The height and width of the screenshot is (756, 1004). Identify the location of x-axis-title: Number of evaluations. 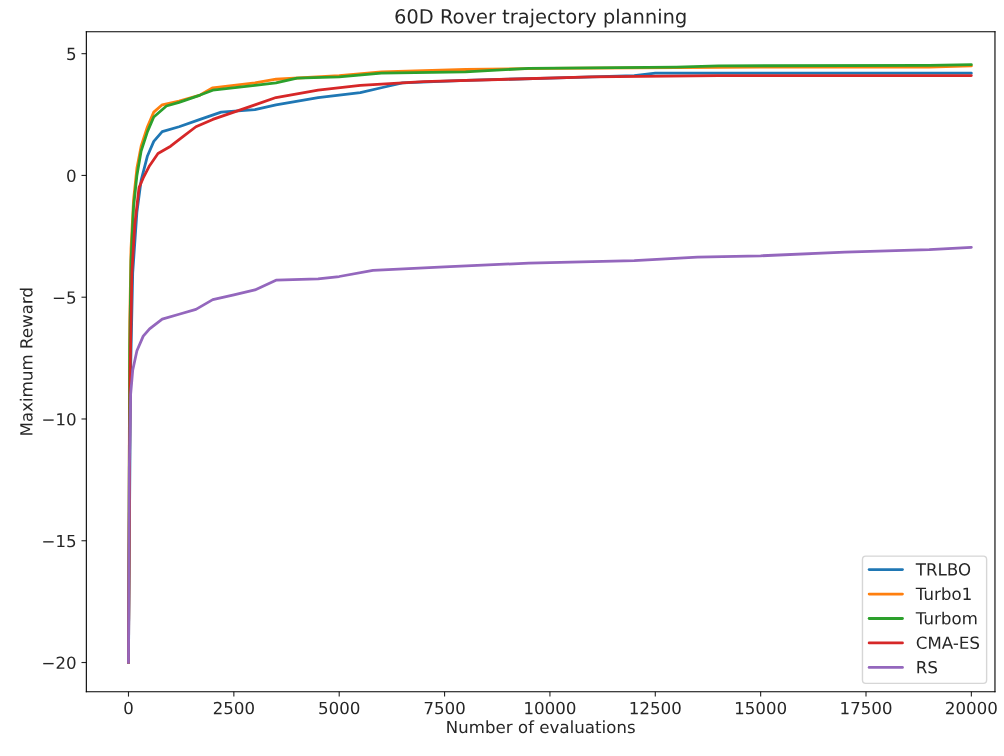
(541, 727).